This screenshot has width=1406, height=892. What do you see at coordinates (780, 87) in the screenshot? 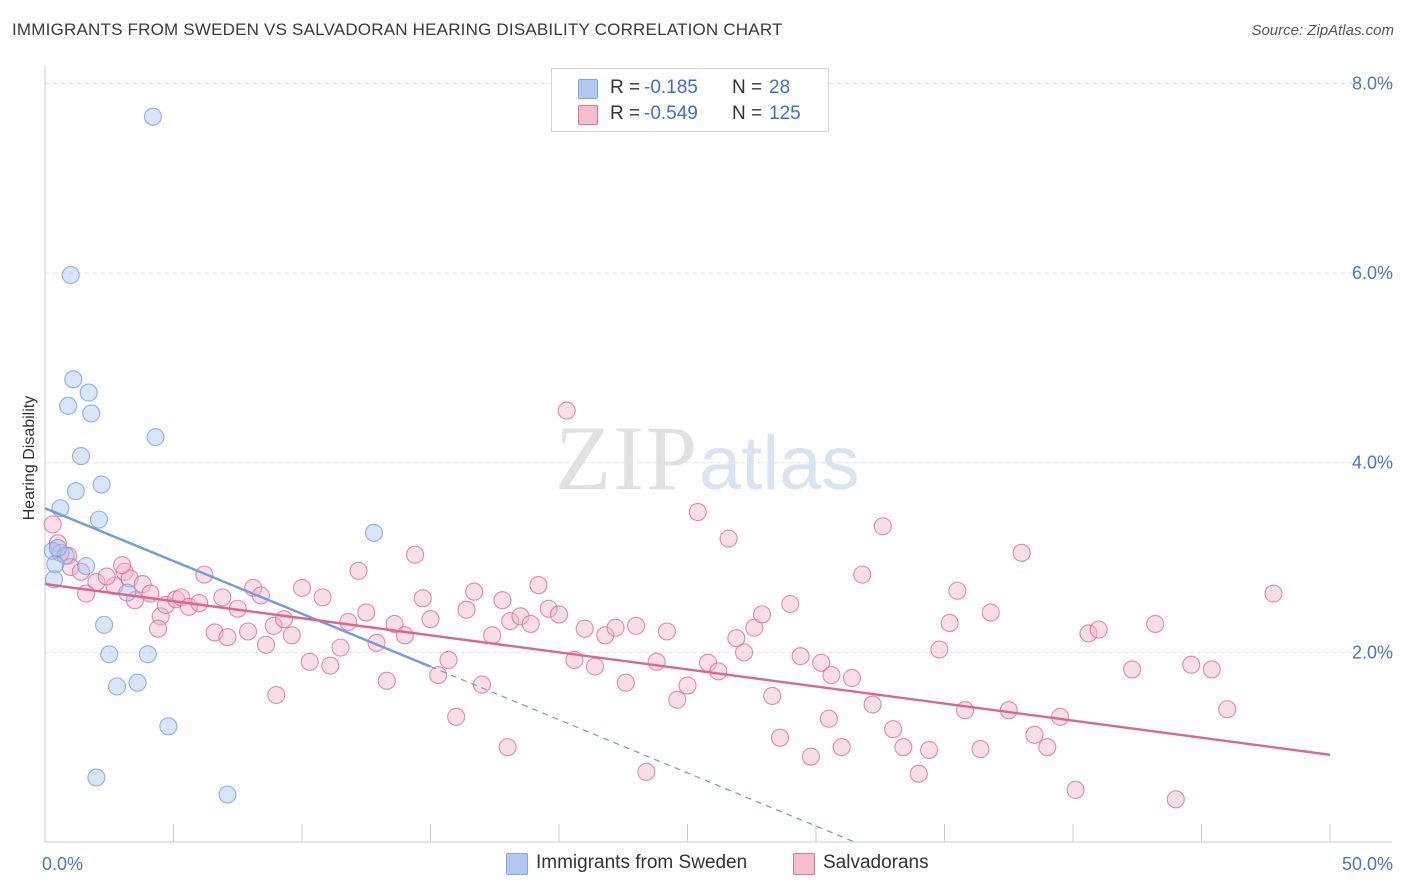
I see `legend-n-value: 28` at bounding box center [780, 87].